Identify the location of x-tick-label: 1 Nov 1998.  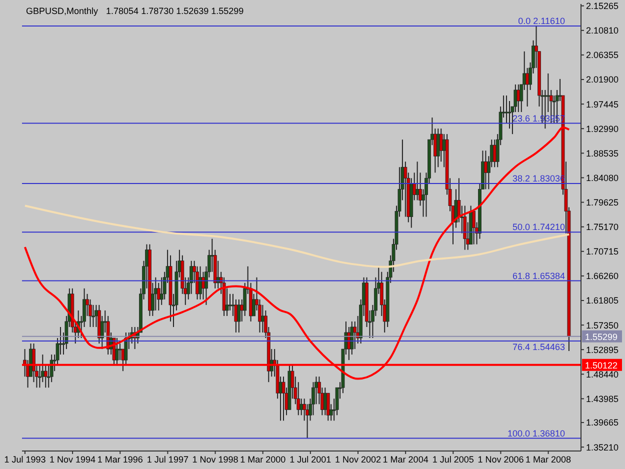
(215, 459).